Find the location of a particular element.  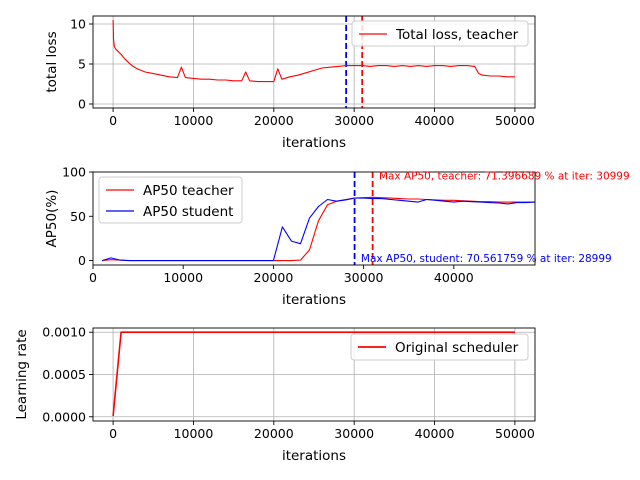

legend: AP50 teacher AP50 student is located at coordinates (170, 200).